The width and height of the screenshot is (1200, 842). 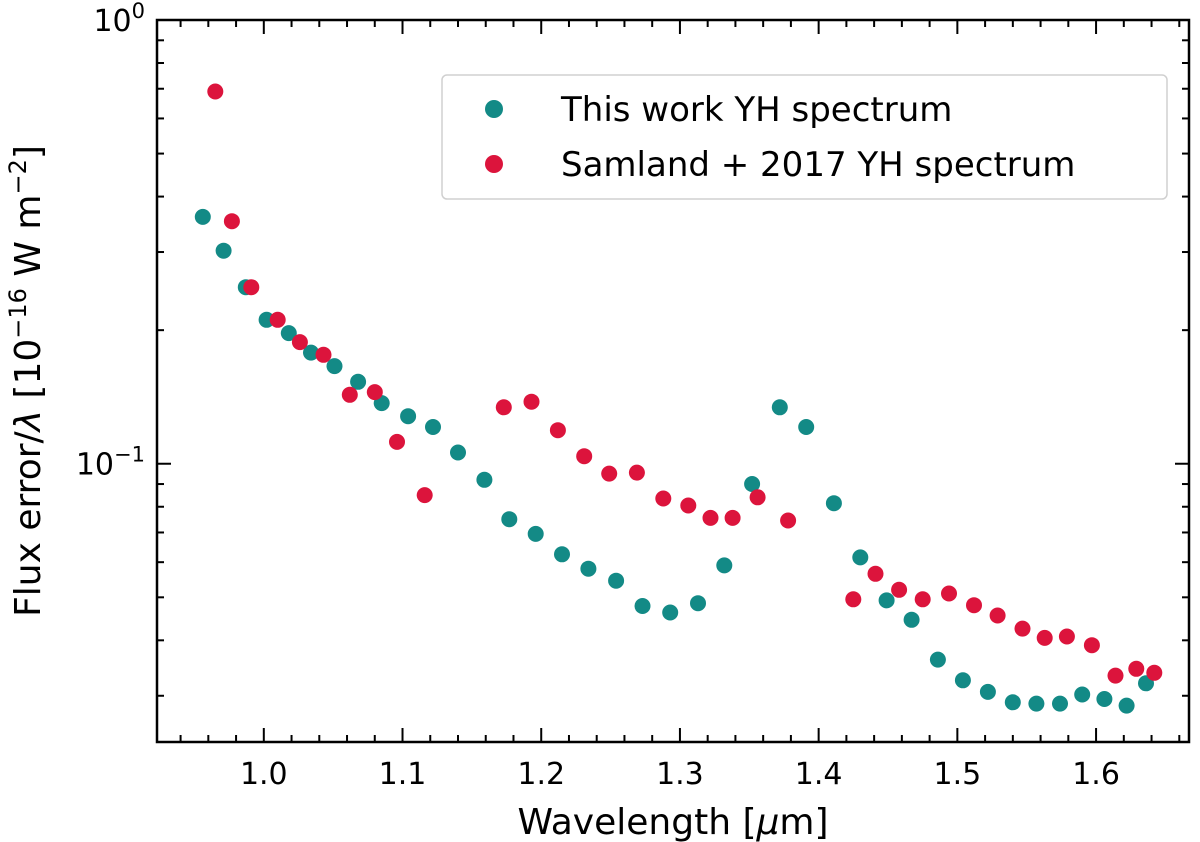 What do you see at coordinates (672, 822) in the screenshot?
I see `x-axis-label: Wavelength [μm]` at bounding box center [672, 822].